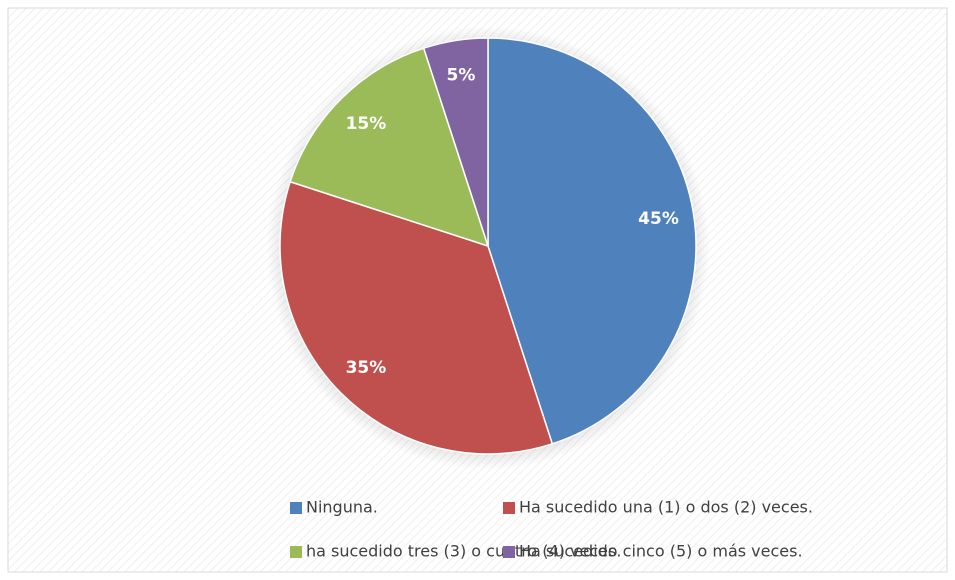 The image size is (955, 580). Describe the element at coordinates (342, 507) in the screenshot. I see `legend-label: Ninguna.` at that location.